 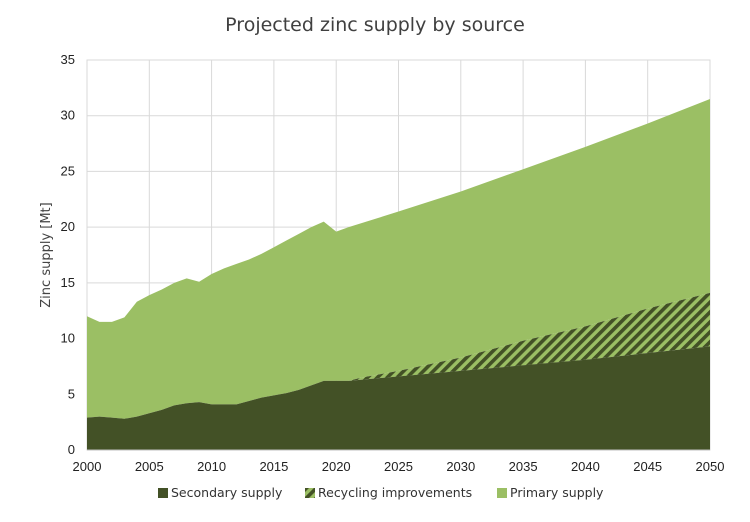 I want to click on legend-label: Primary supply, so click(x=557, y=492).